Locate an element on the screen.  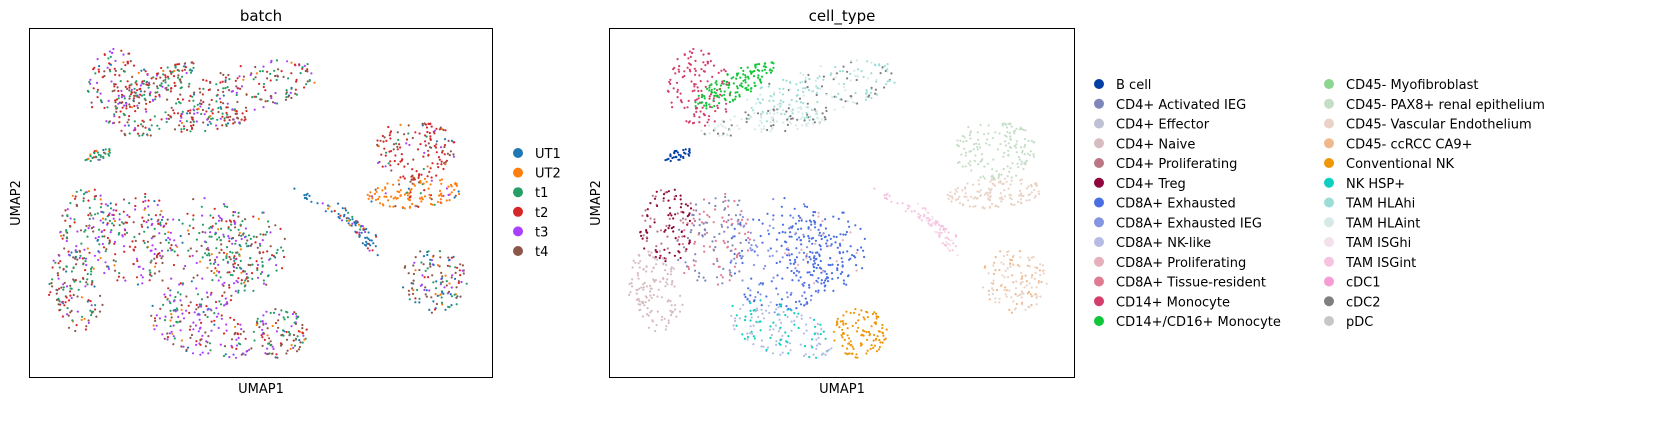
cell-type-legend-marker is located at coordinates (1329, 103).